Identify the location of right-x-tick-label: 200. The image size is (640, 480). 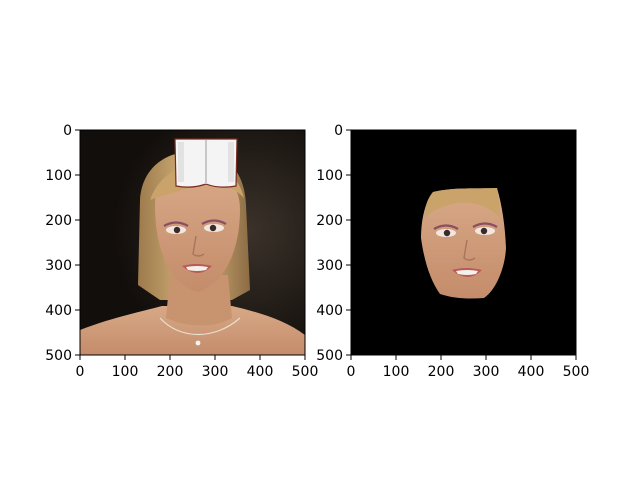
(441, 372).